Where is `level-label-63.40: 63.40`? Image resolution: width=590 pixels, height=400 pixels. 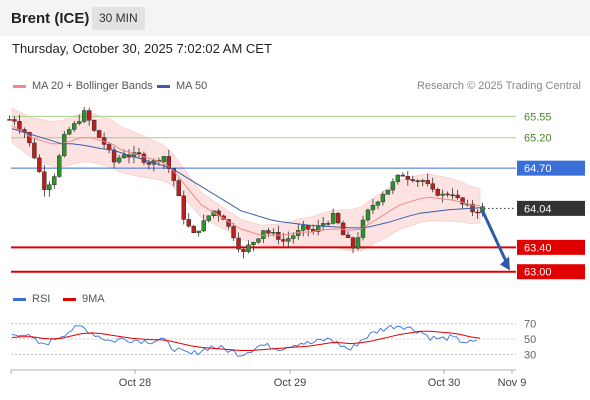
level-label-63.40: 63.40 is located at coordinates (538, 248).